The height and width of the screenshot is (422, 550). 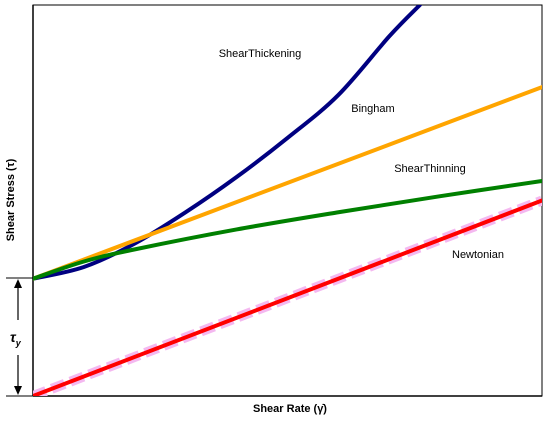 I want to click on yield-label: τy, so click(x=16, y=338).